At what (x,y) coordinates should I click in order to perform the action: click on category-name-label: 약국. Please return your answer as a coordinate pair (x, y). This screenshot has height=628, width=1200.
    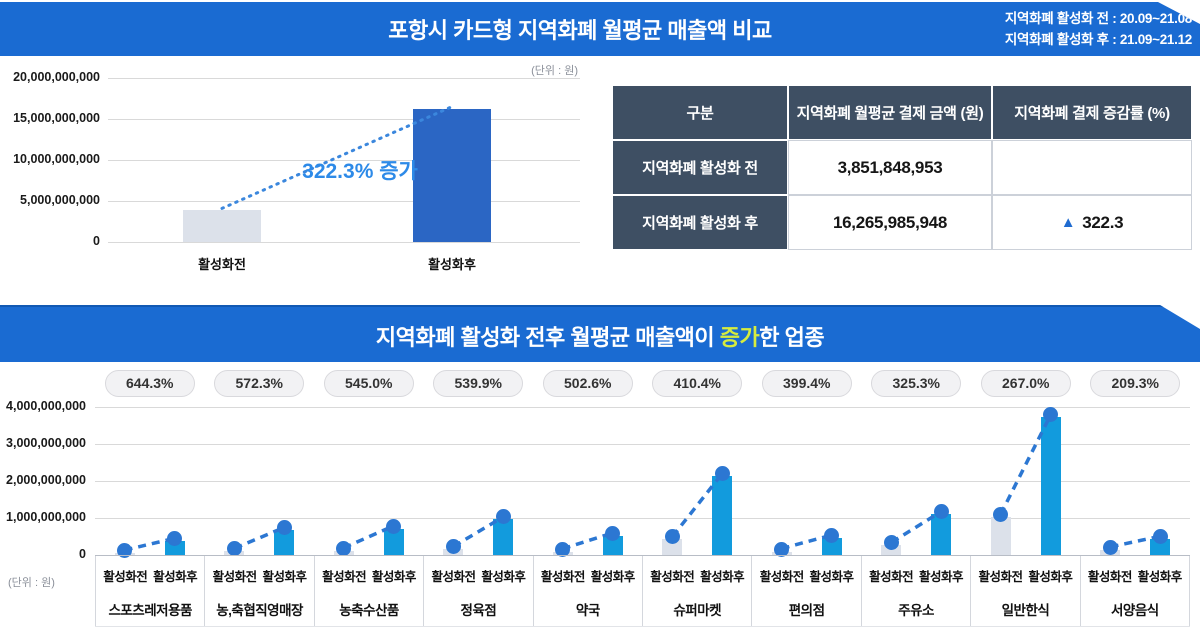
    Looking at the image, I should click on (587, 610).